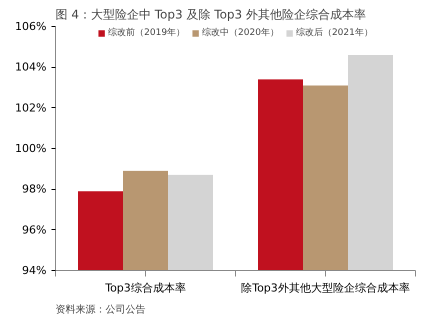  What do you see at coordinates (34, 229) in the screenshot?
I see `y-tick-label: 96%` at bounding box center [34, 229].